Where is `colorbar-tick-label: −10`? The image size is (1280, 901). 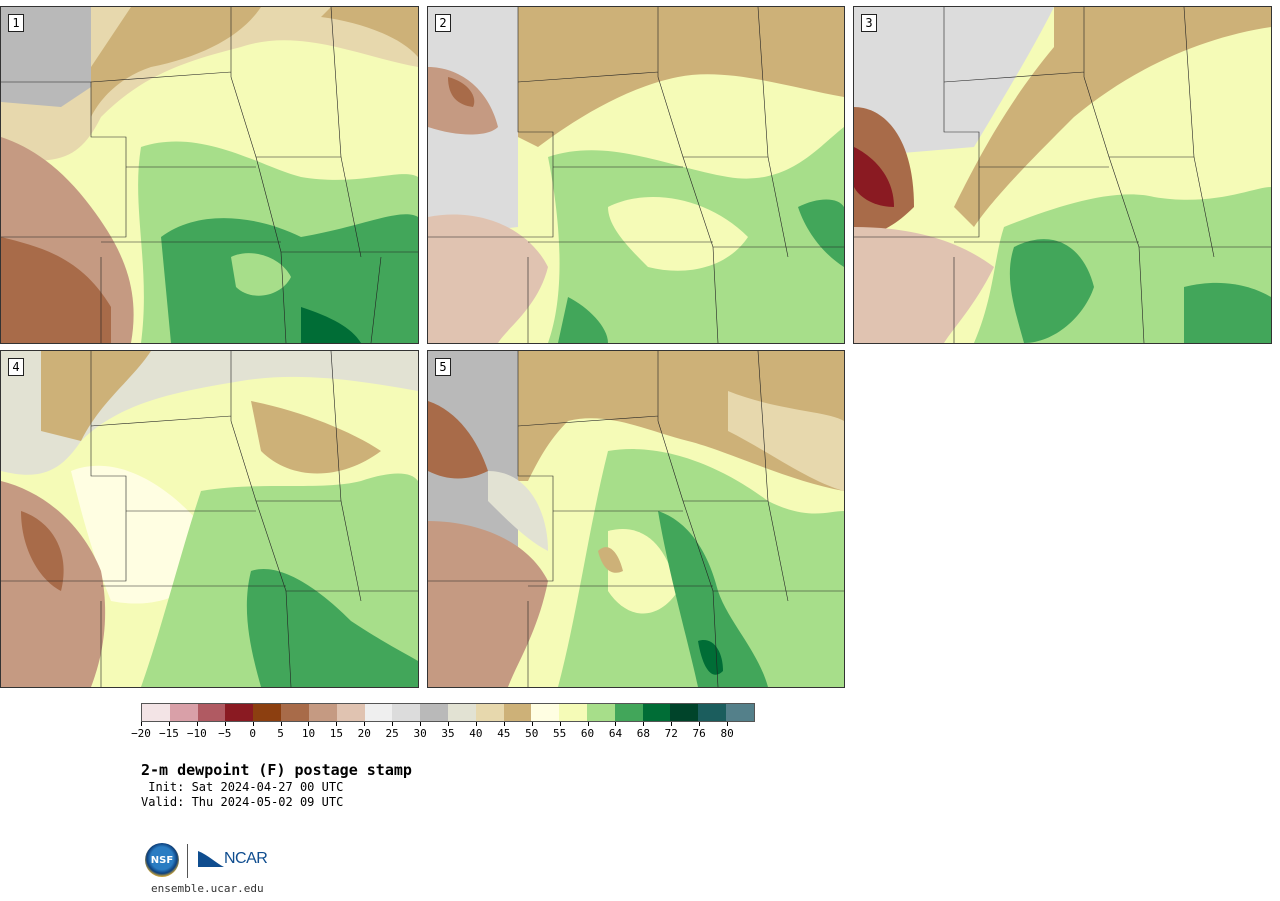
colorbar-tick-label: −10 is located at coordinates (196, 733).